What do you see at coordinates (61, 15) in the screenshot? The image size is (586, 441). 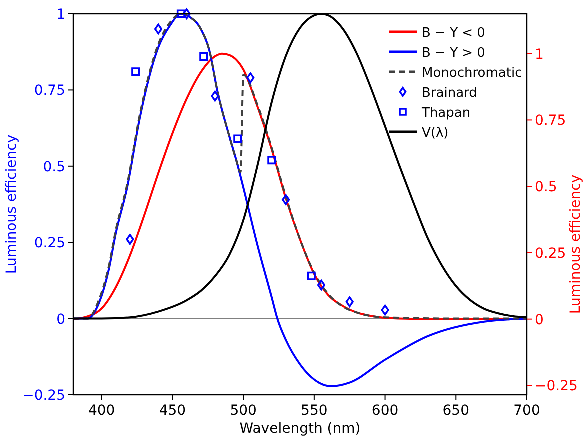 I see `y-tick-label: 1` at bounding box center [61, 15].